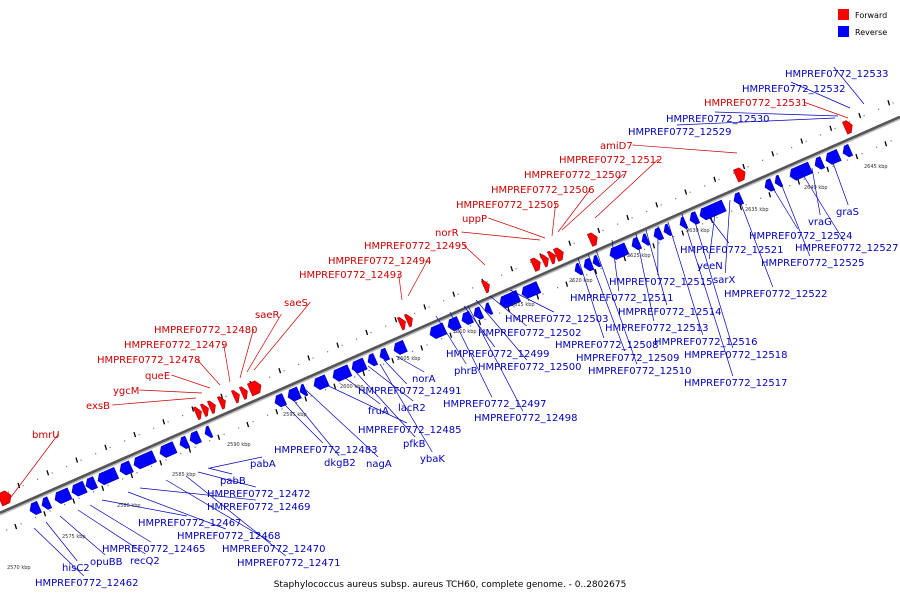  What do you see at coordinates (820, 222) in the screenshot?
I see `gene-label: vraG` at bounding box center [820, 222].